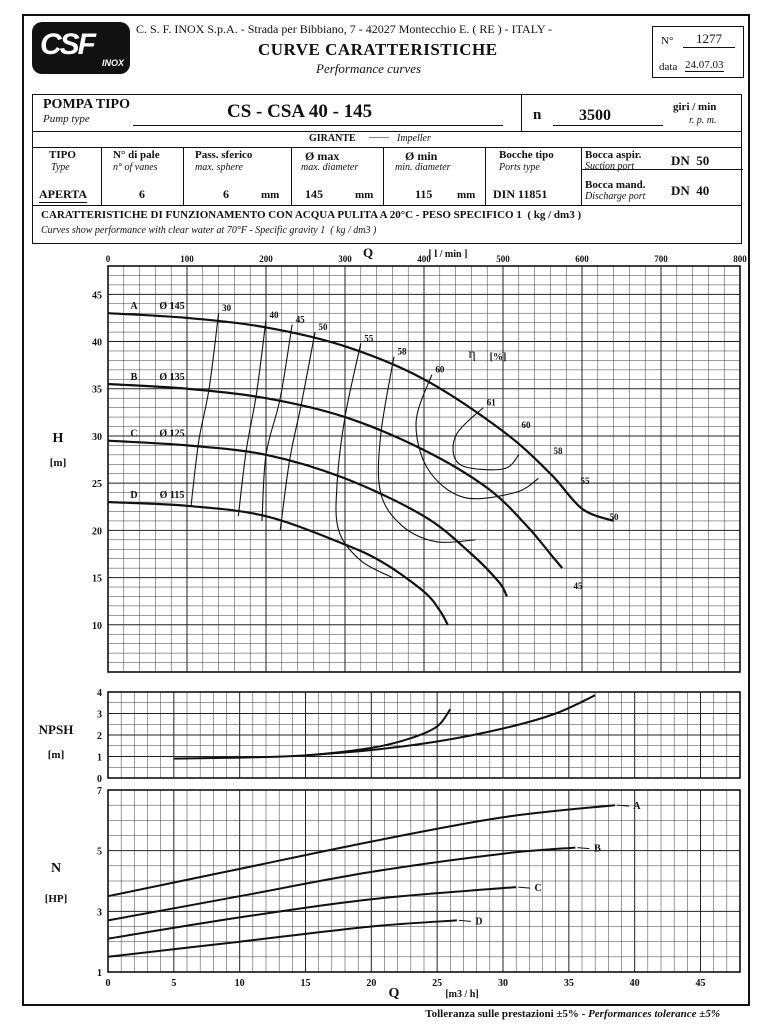  I want to click on number-label: N°, so click(667, 41).